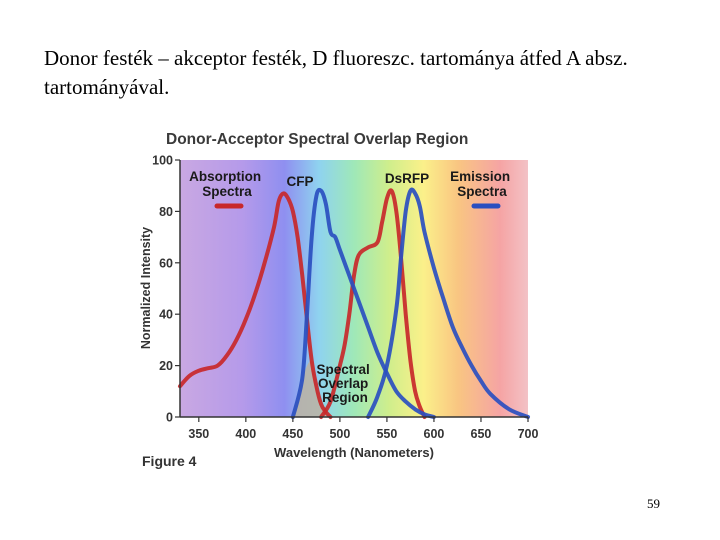 The height and width of the screenshot is (540, 720). What do you see at coordinates (339, 434) in the screenshot?
I see `x-tick-label: 500` at bounding box center [339, 434].